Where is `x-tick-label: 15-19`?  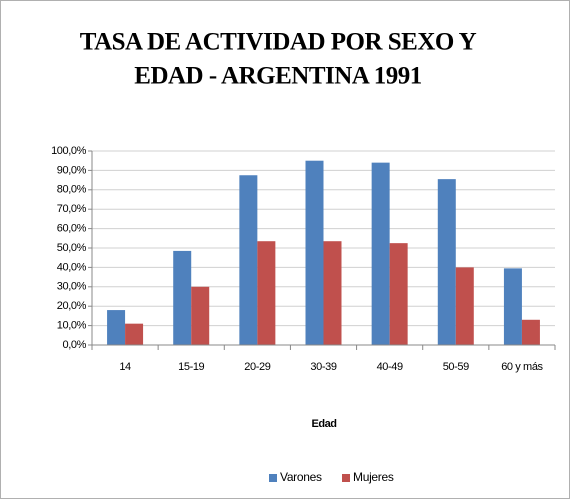 x-tick-label: 15-19 is located at coordinates (191, 367).